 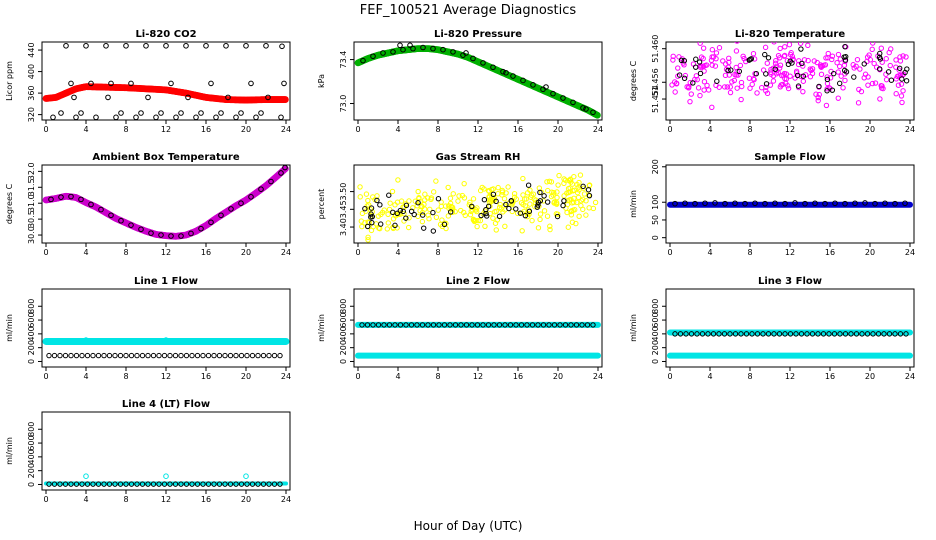 I want to click on x-tick-label: 8, so click(x=749, y=376).